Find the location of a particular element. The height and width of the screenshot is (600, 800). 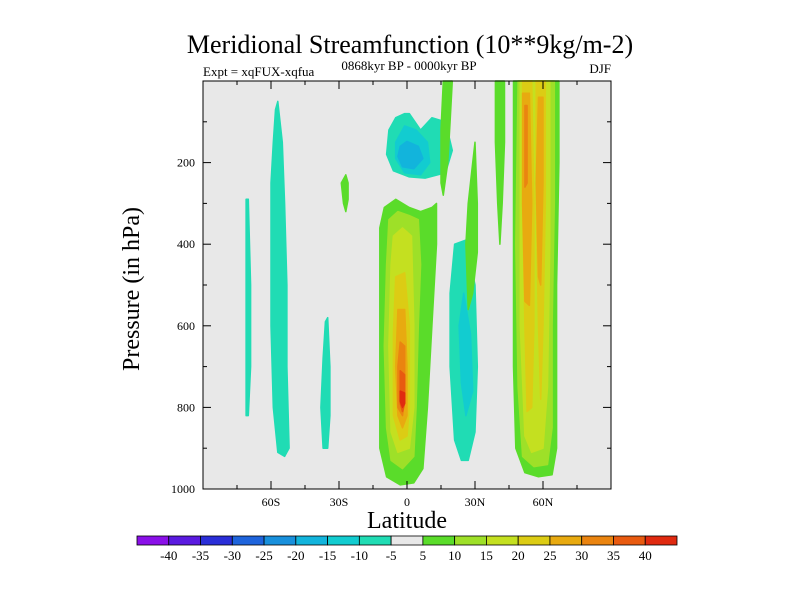

colorbar-label: 30 is located at coordinates (581, 555).